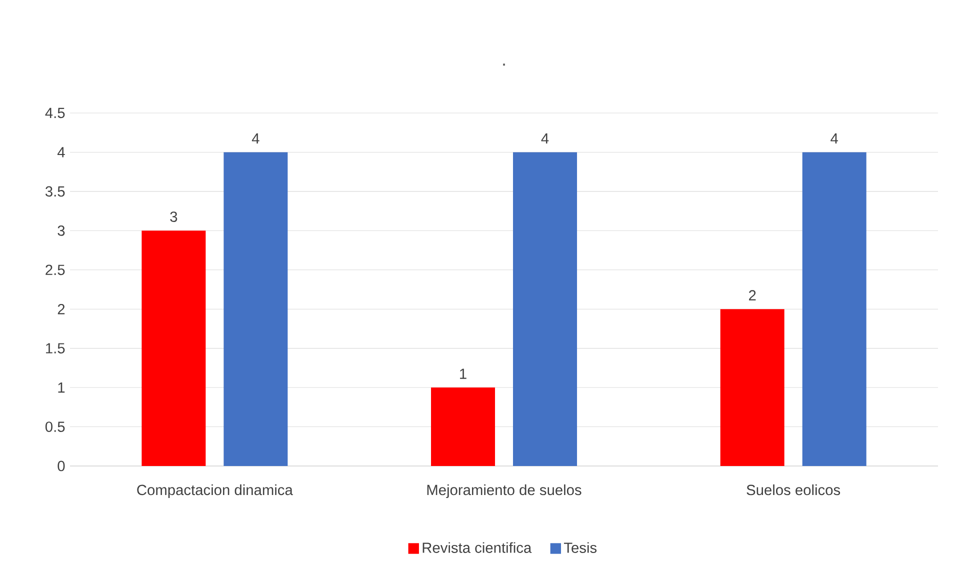 The height and width of the screenshot is (580, 955). What do you see at coordinates (580, 547) in the screenshot?
I see `legend-label: Tesis` at bounding box center [580, 547].